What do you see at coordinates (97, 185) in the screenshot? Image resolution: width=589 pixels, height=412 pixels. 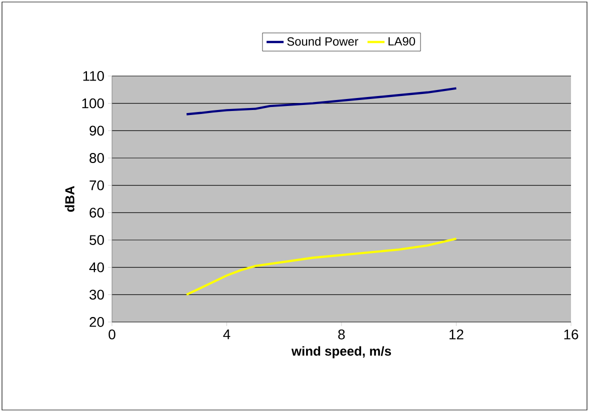 I see `y-tick-label: 70` at bounding box center [97, 185].